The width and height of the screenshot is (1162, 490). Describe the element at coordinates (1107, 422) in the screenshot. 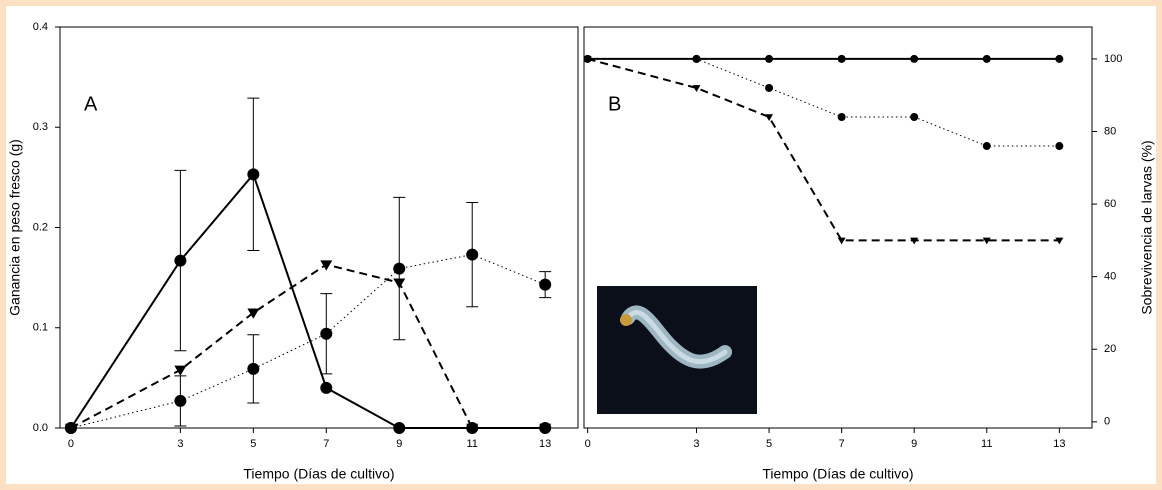

I see `y-tick-label: 0` at that location.